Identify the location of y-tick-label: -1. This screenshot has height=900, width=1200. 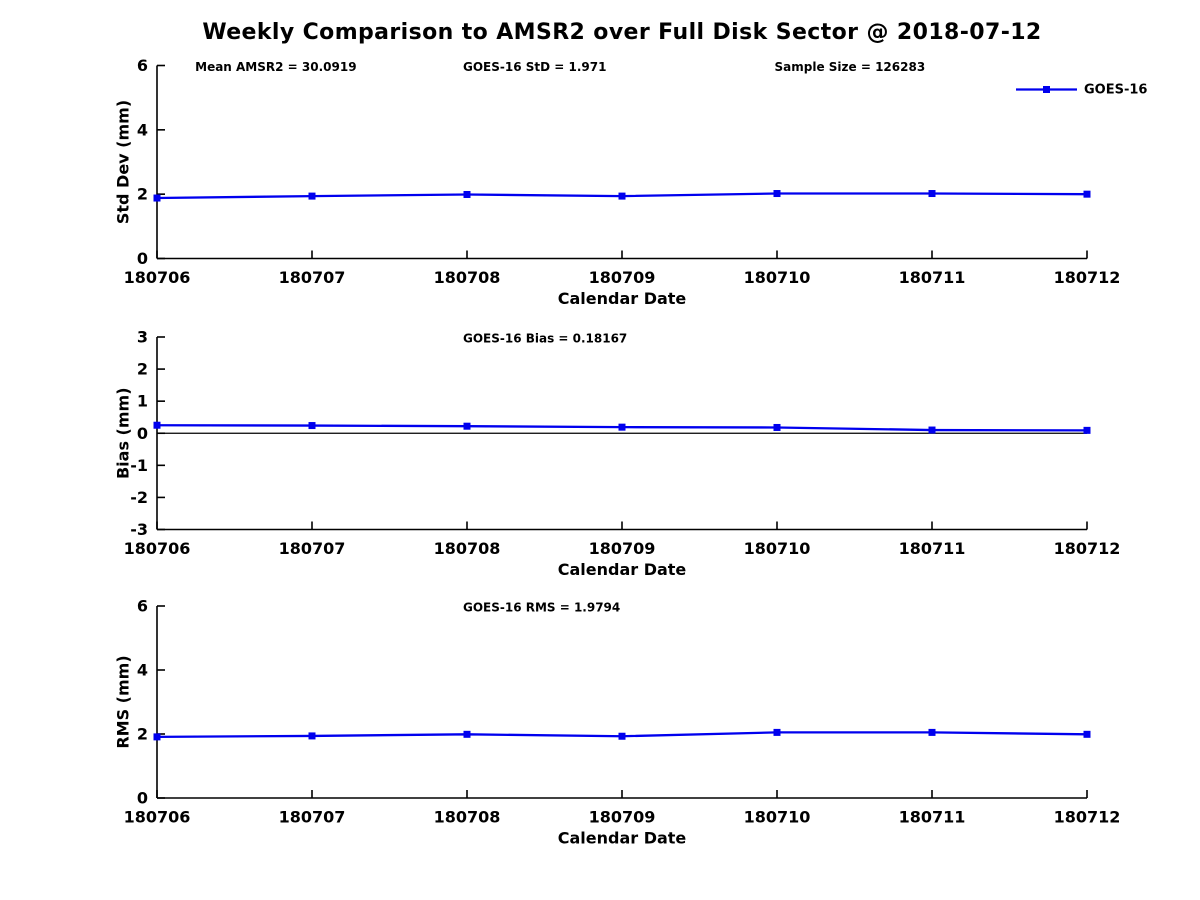
(139, 465).